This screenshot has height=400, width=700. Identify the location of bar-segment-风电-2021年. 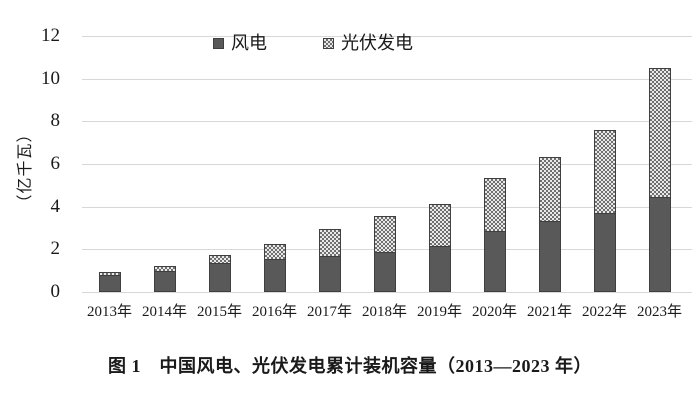
(549, 257).